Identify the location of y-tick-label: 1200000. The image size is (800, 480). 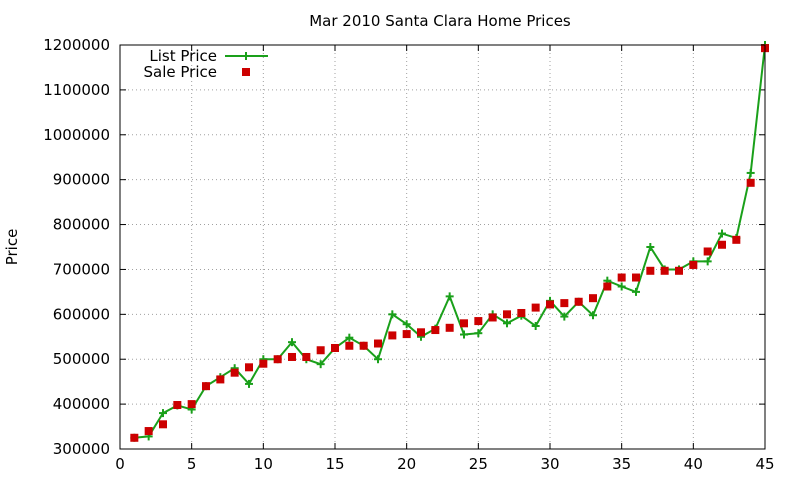
(76, 45).